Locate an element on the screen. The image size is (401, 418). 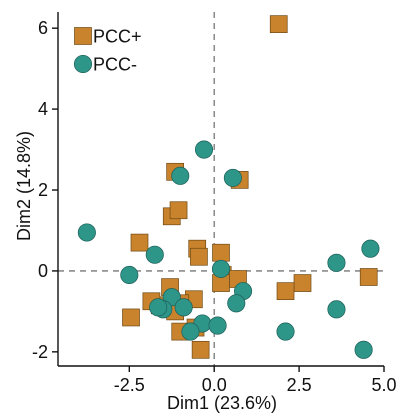
legend-item: PCC- is located at coordinates (105, 64).